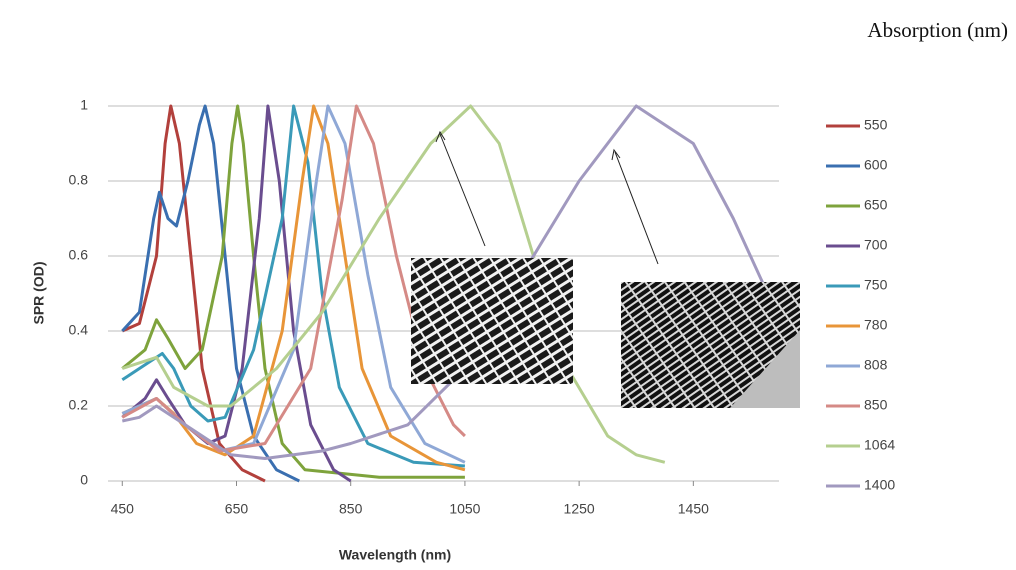 This screenshot has height=570, width=1016. I want to click on y-axis-label: SPR (OD), so click(39, 293).